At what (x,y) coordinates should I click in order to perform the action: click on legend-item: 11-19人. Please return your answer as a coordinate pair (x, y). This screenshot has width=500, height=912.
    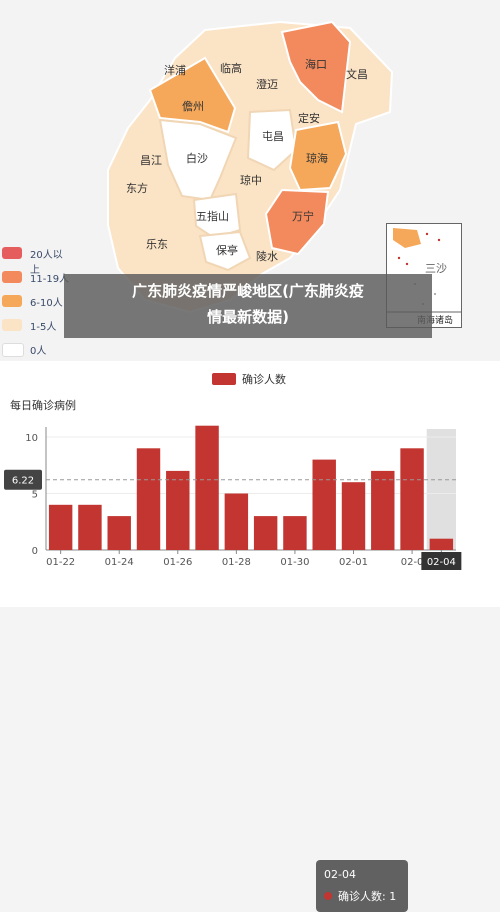
    Looking at the image, I should click on (37, 277).